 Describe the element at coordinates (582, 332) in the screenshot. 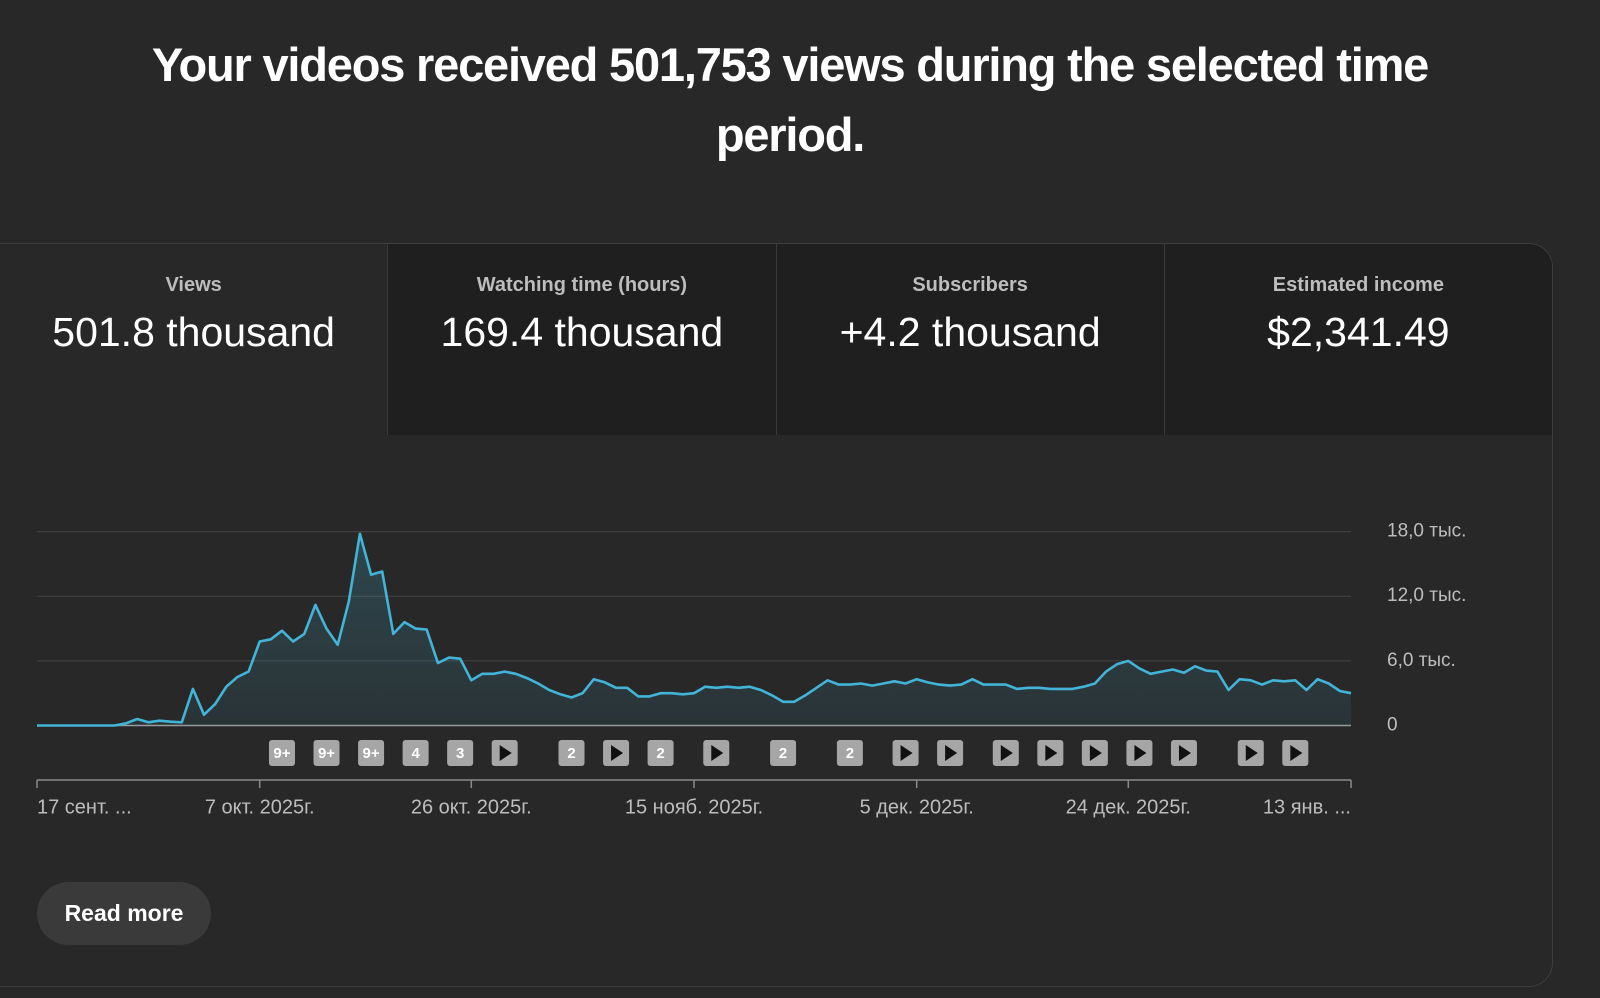

I see `tab-value: 169.4 thousand` at that location.